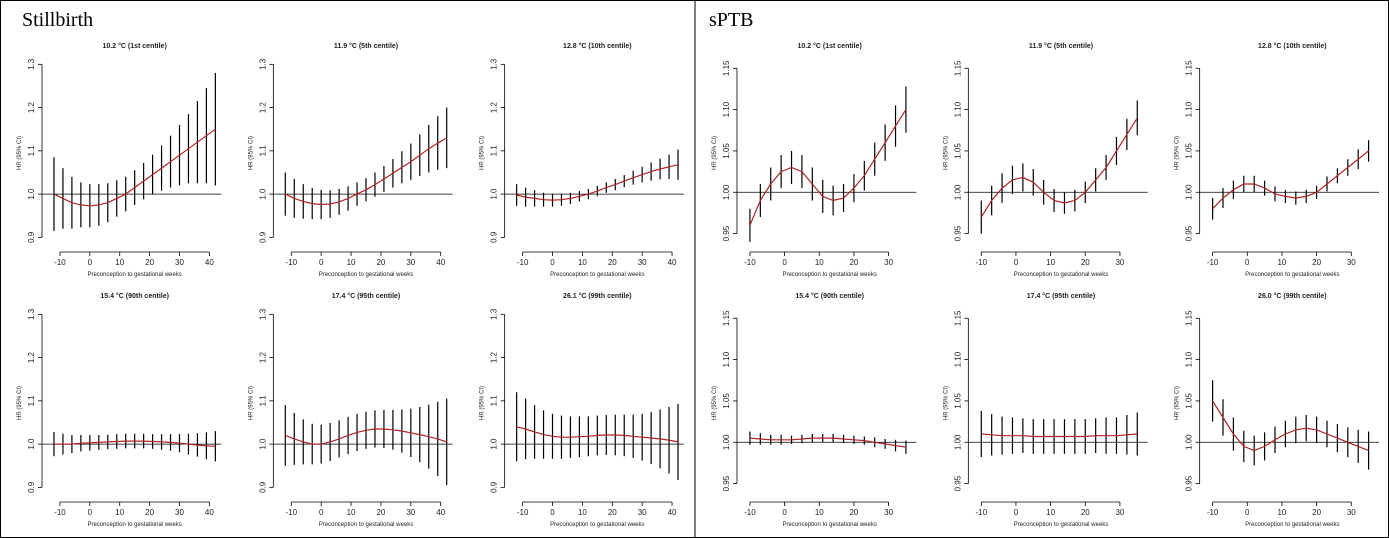  What do you see at coordinates (1061, 46) in the screenshot?
I see `chart-title: 11.9 °C (5th centile)` at bounding box center [1061, 46].